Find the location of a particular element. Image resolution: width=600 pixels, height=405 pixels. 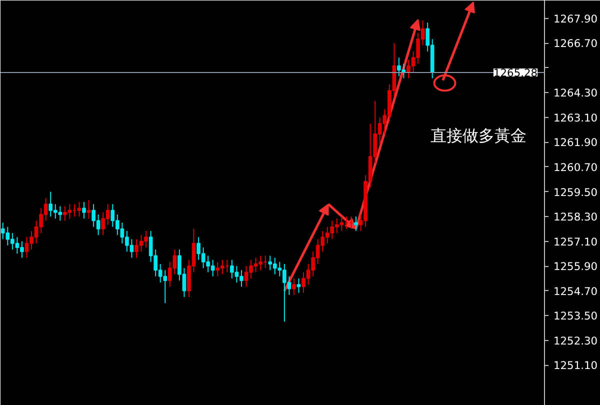

y-tick-label: 1252.30 is located at coordinates (576, 341).